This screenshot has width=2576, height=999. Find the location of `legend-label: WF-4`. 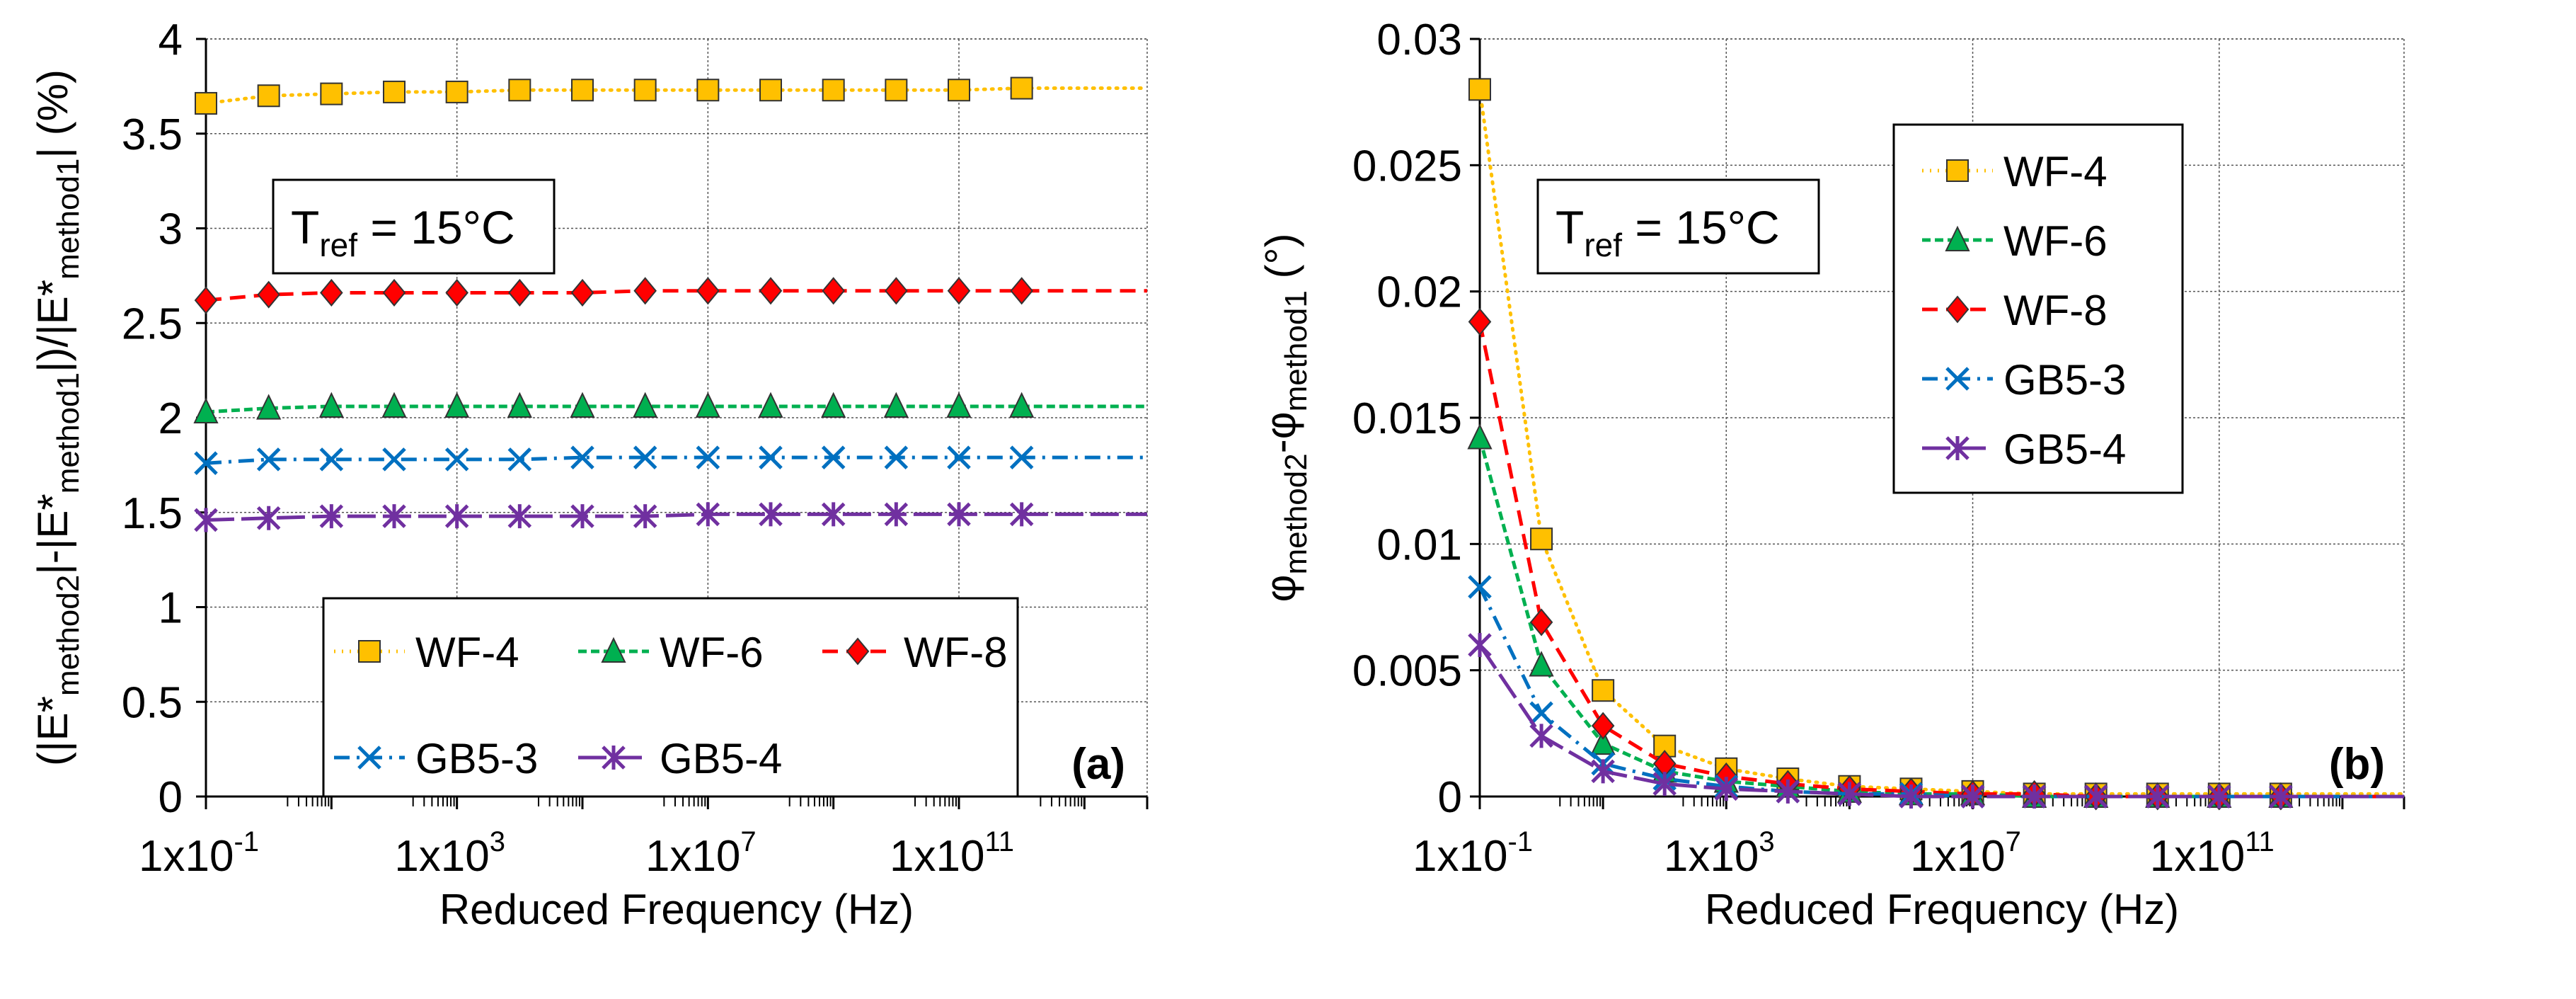

legend-label: WF-4 is located at coordinates (467, 653).